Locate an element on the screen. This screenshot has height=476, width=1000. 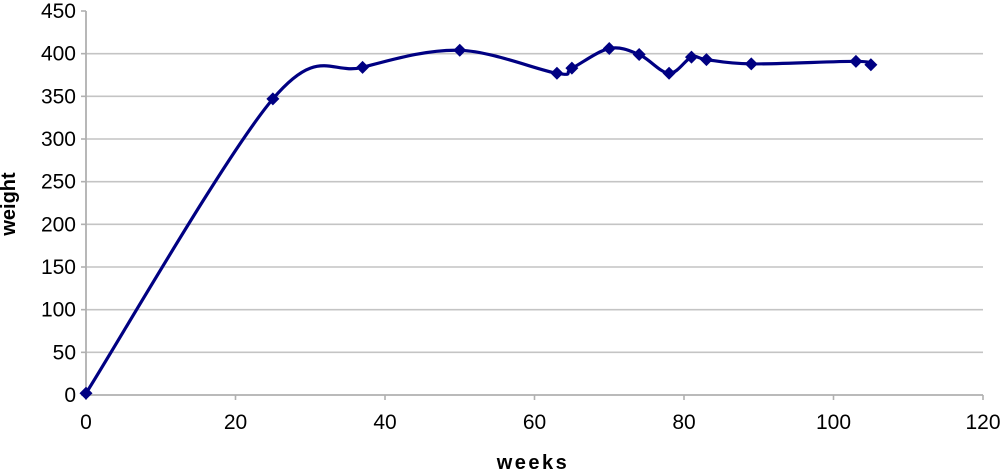
y-tick-label: 450 is located at coordinates (58, 11).